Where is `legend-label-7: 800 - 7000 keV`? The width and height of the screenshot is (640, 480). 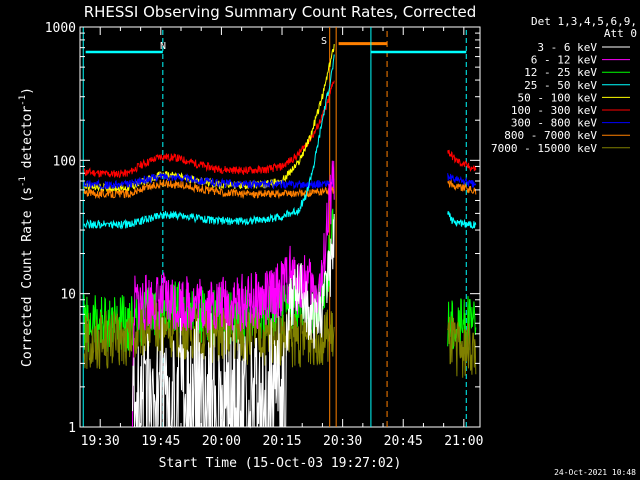
legend-label-7: 800 - 7000 keV is located at coordinates (550, 135).